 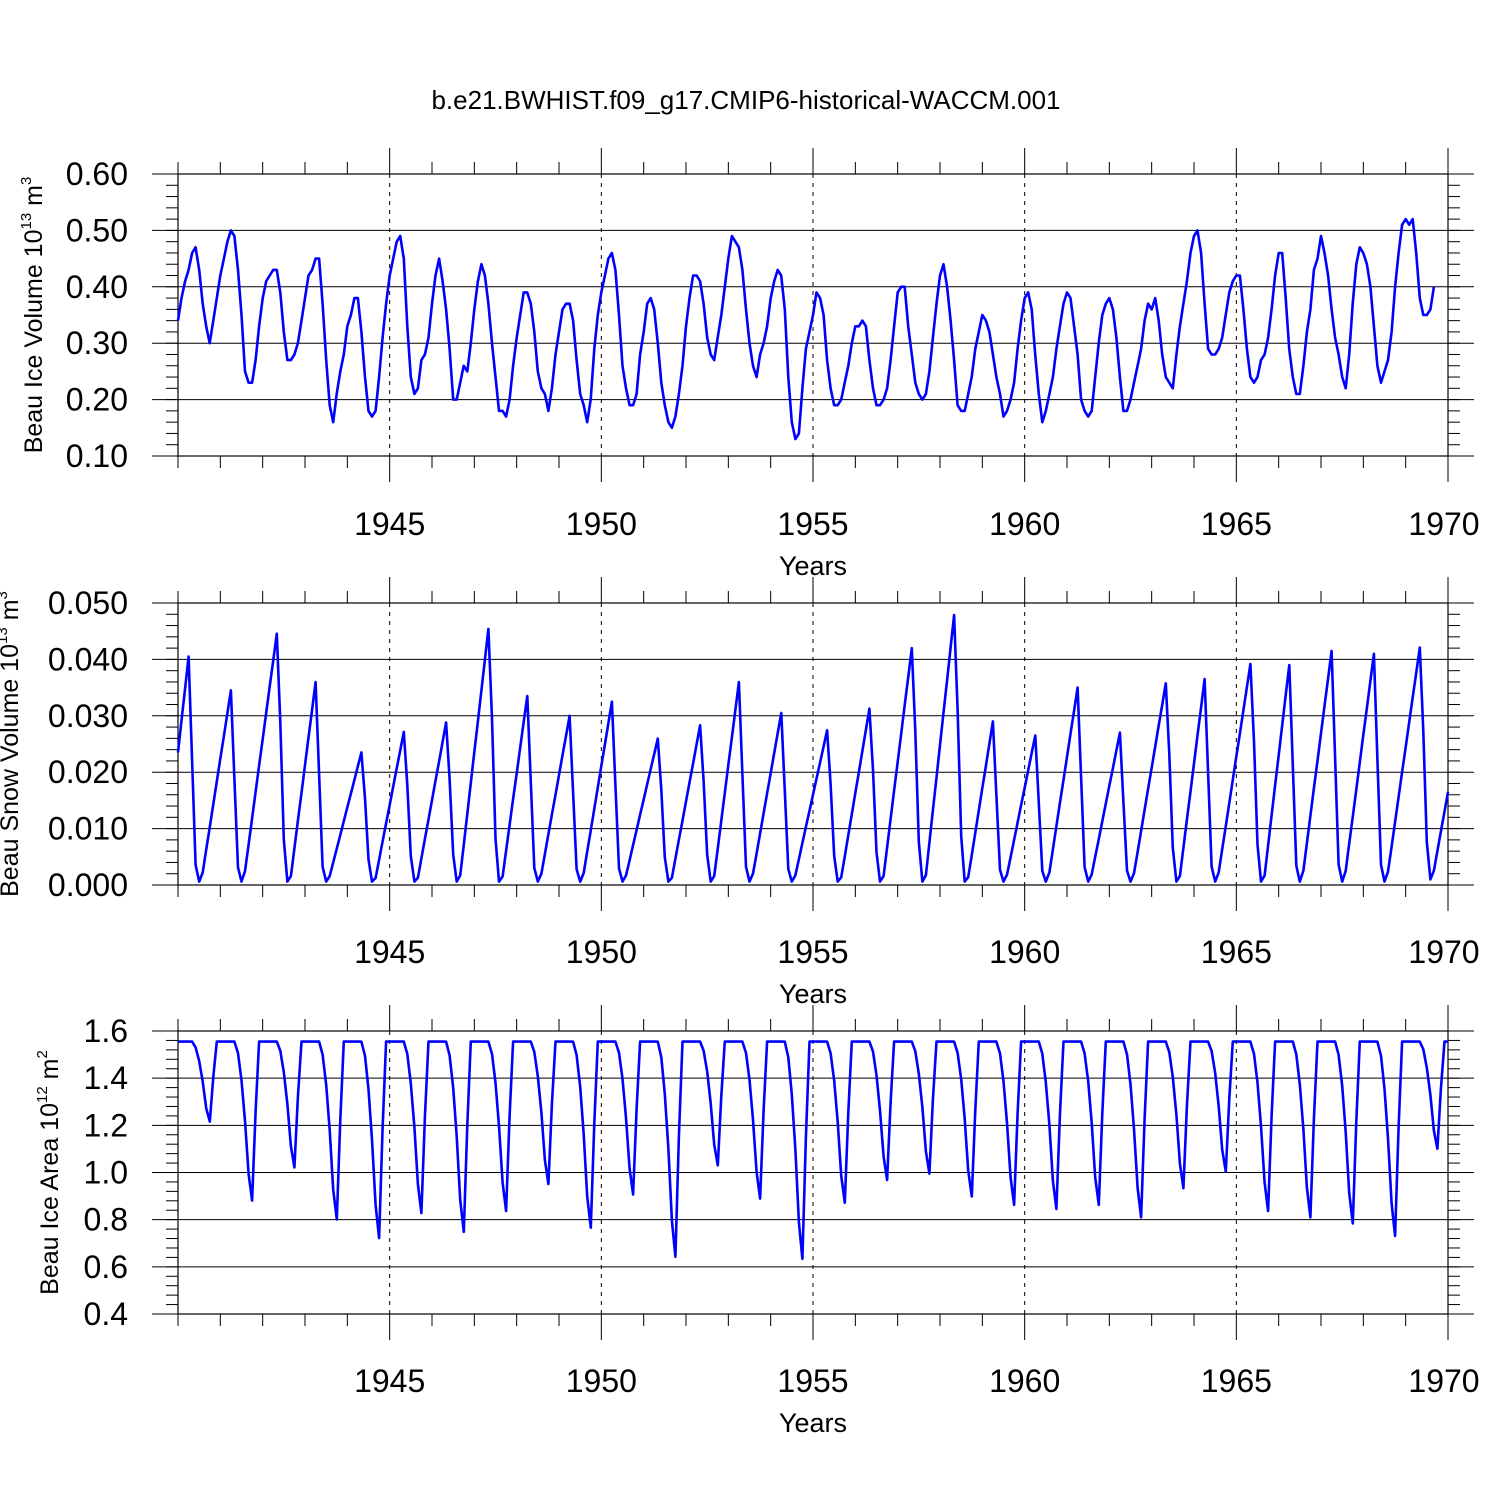 I want to click on y-tick-label: 0.050, so click(x=88, y=603).